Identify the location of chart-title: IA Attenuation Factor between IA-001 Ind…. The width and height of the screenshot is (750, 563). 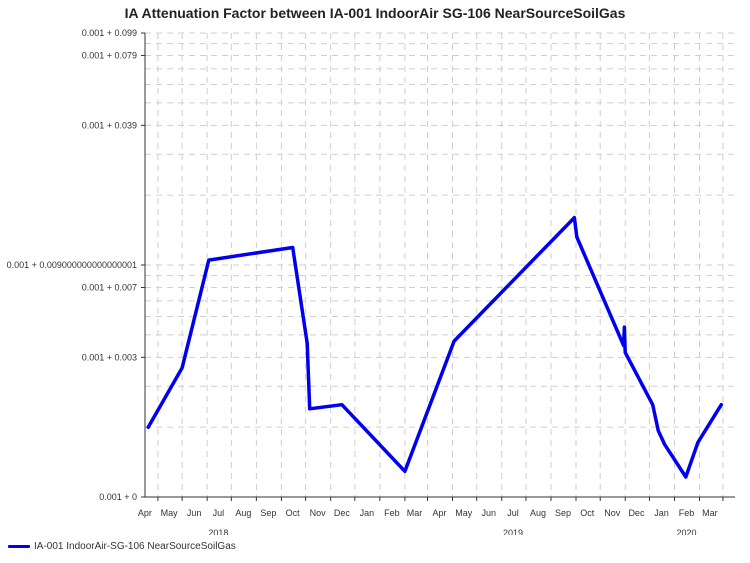
(375, 13).